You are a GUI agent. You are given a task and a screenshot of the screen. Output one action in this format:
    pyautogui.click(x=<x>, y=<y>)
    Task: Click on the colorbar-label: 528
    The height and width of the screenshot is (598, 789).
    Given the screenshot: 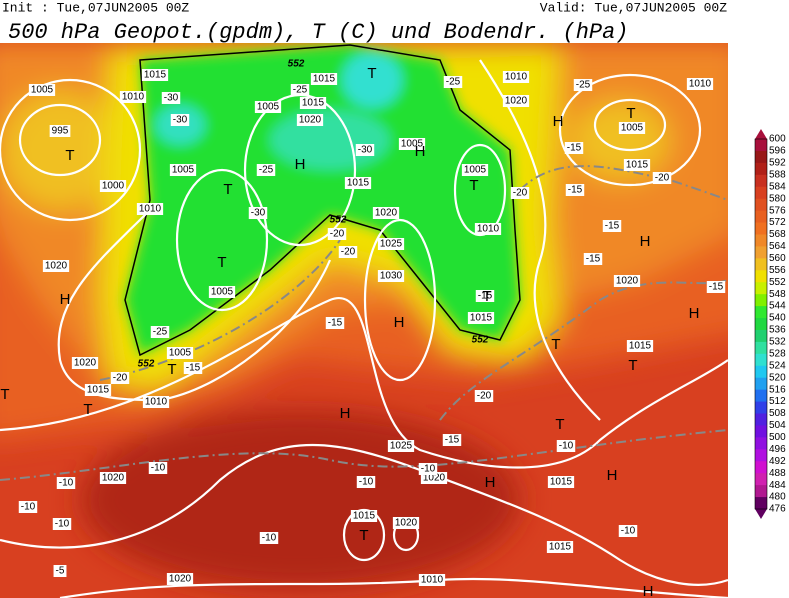 What is the action you would take?
    pyautogui.click(x=777, y=353)
    